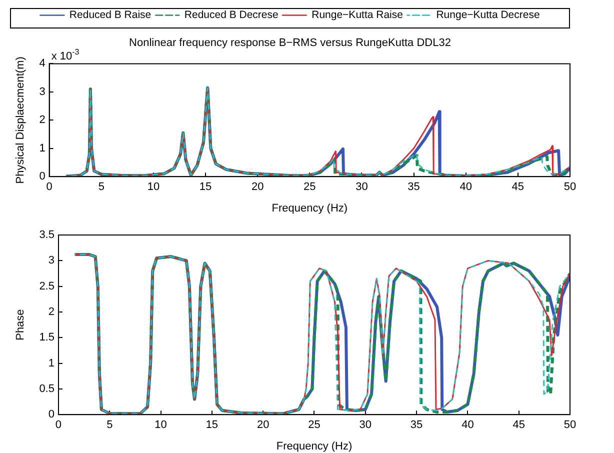 Image resolution: width=614 pixels, height=453 pixels. I want to click on y-tick-label: 1.5, so click(46, 338).